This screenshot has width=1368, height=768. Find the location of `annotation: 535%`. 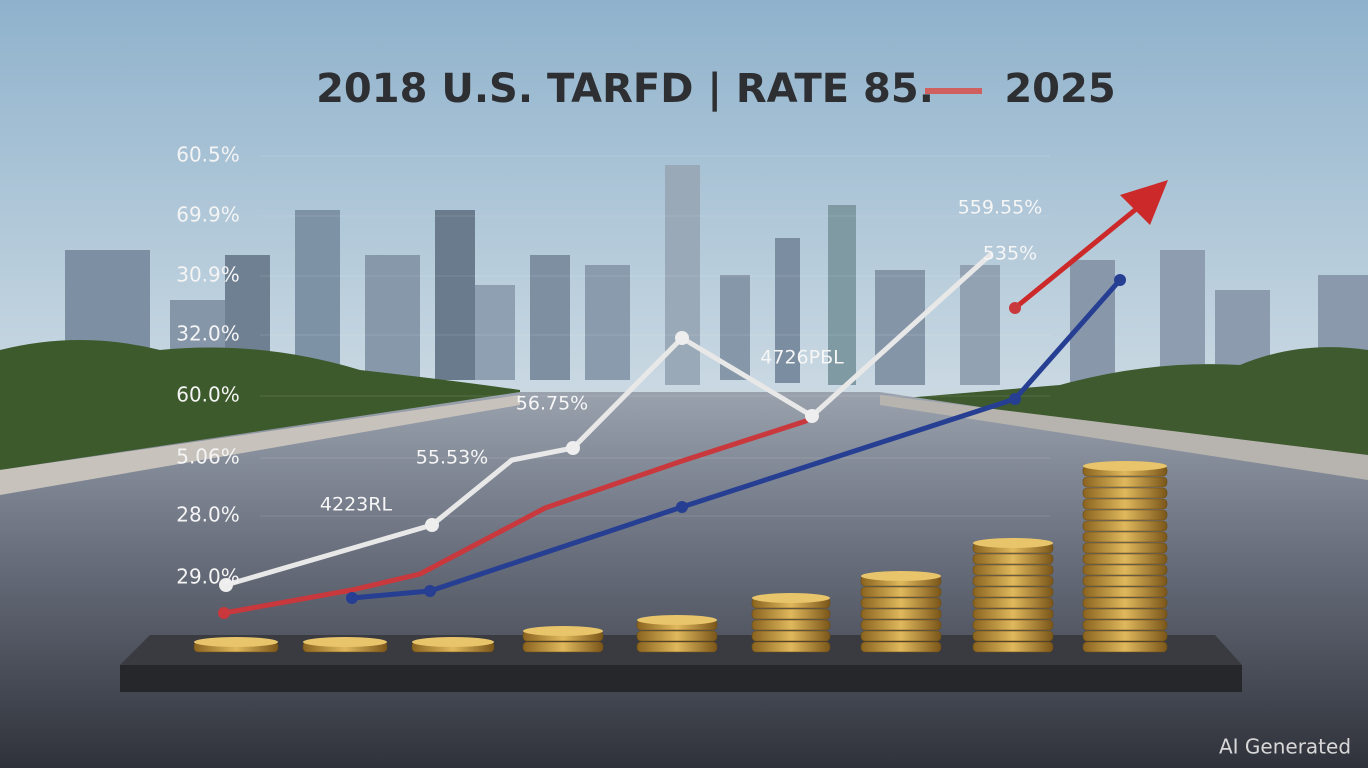

annotation: 535% is located at coordinates (1010, 254).